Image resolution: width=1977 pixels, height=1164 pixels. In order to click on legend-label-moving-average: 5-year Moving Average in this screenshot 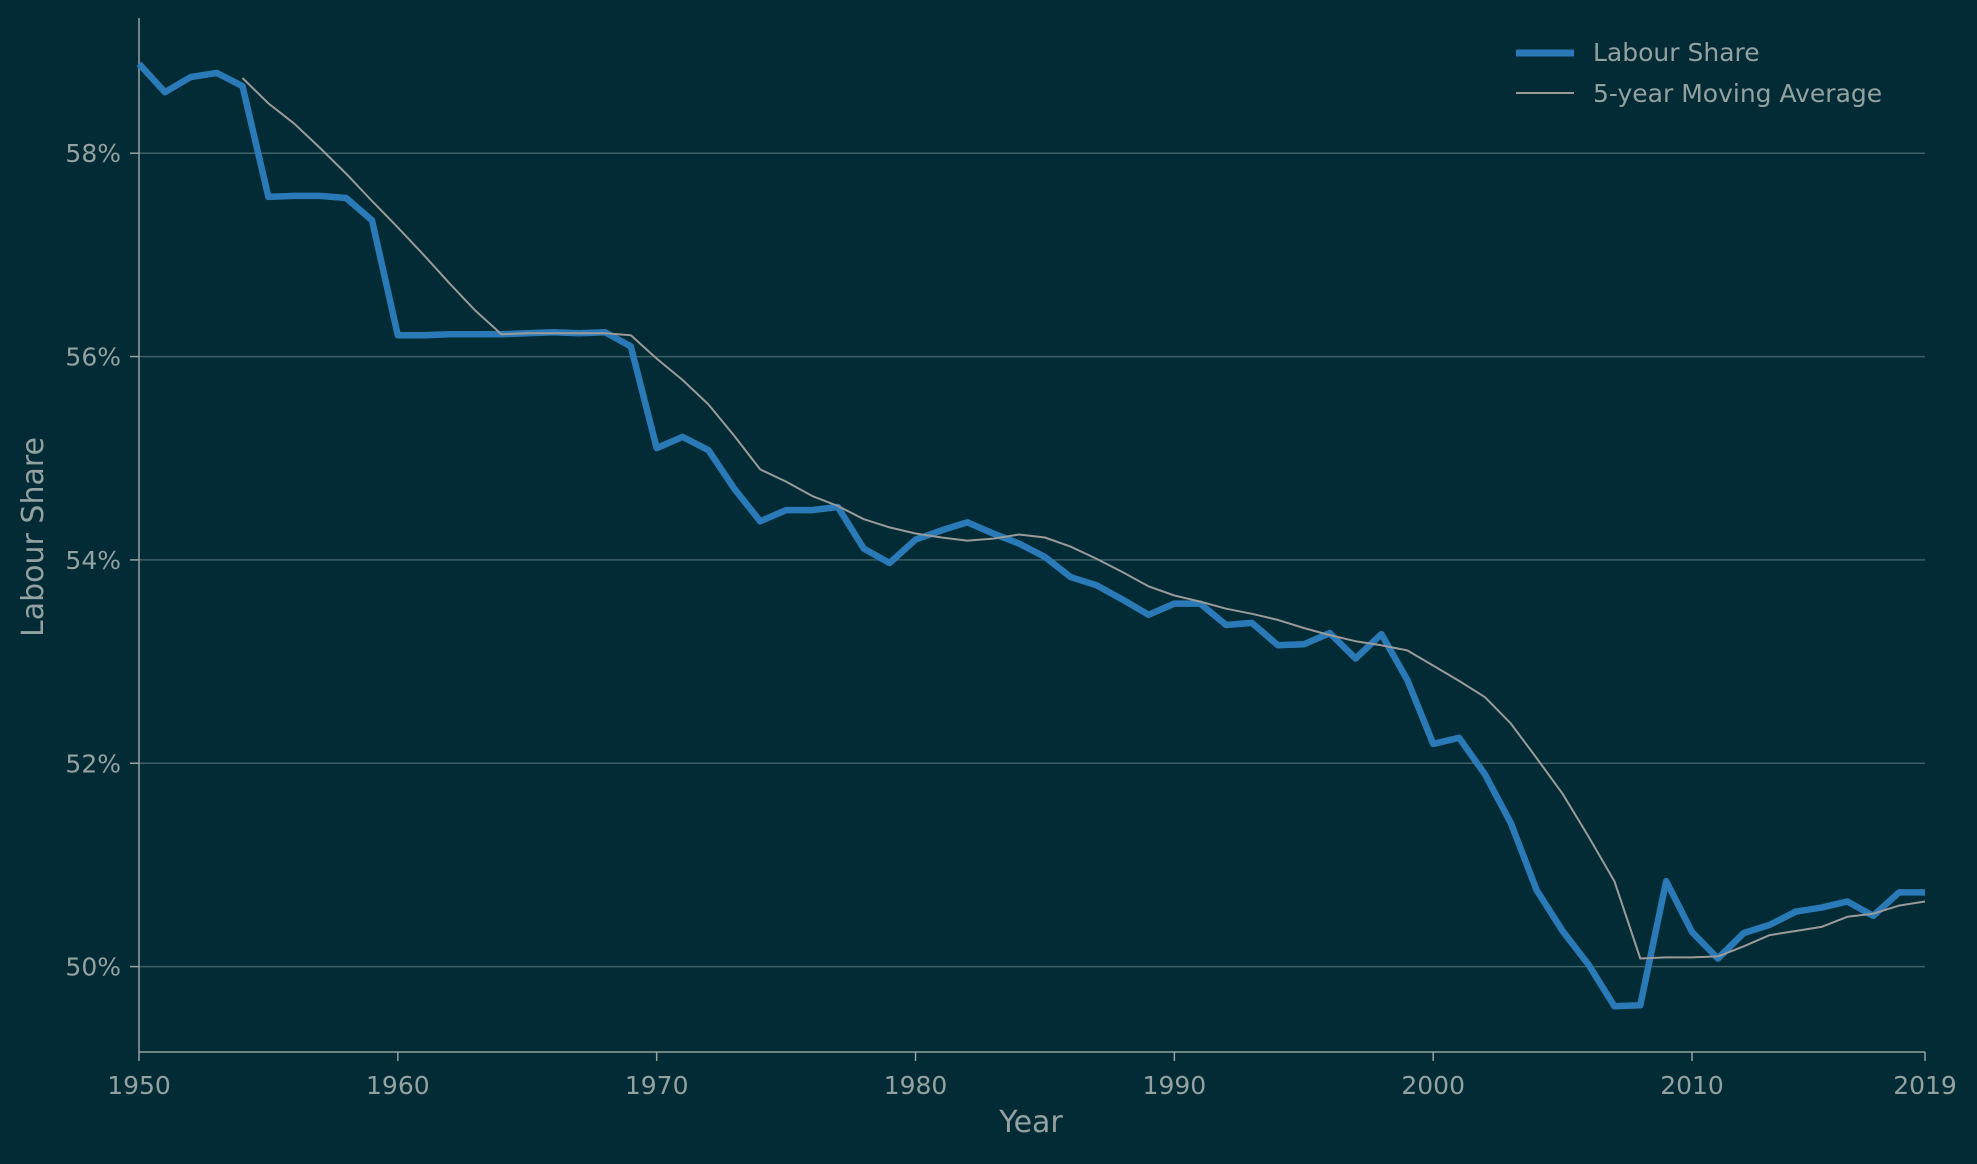, I will do `click(1737, 93)`.